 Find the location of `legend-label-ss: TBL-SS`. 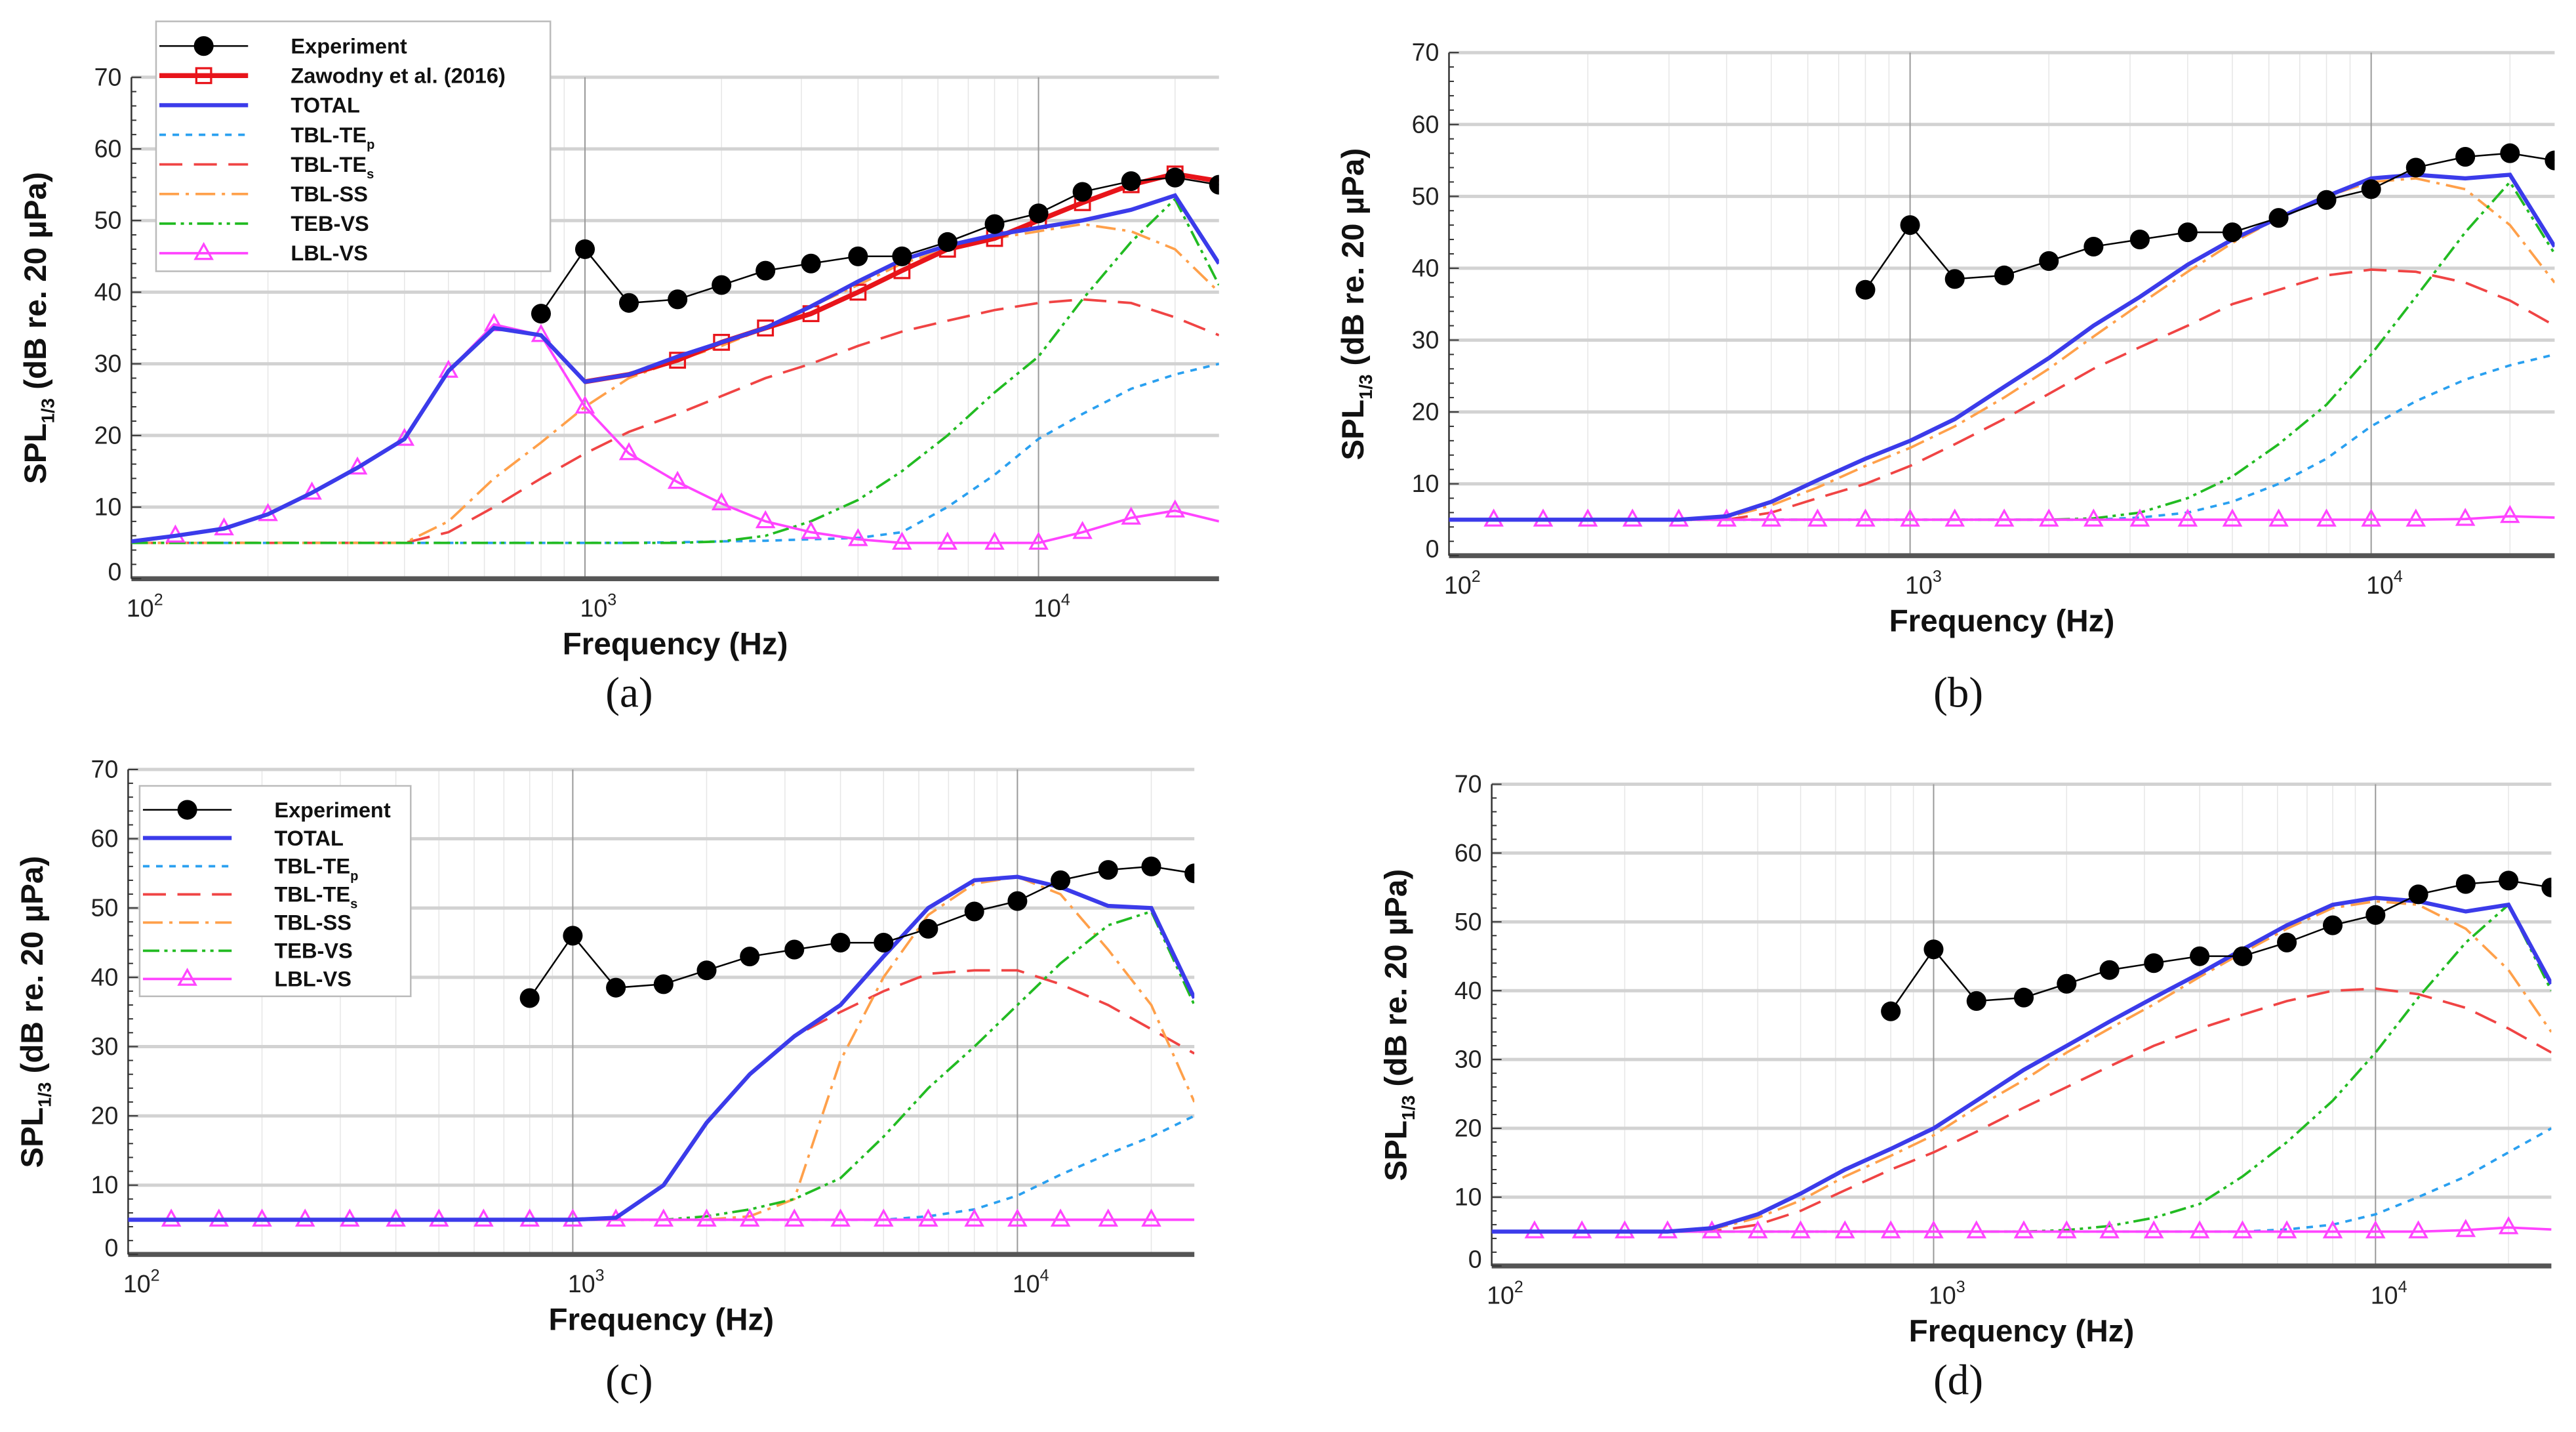

legend-label-ss: TBL-SS is located at coordinates (313, 923).